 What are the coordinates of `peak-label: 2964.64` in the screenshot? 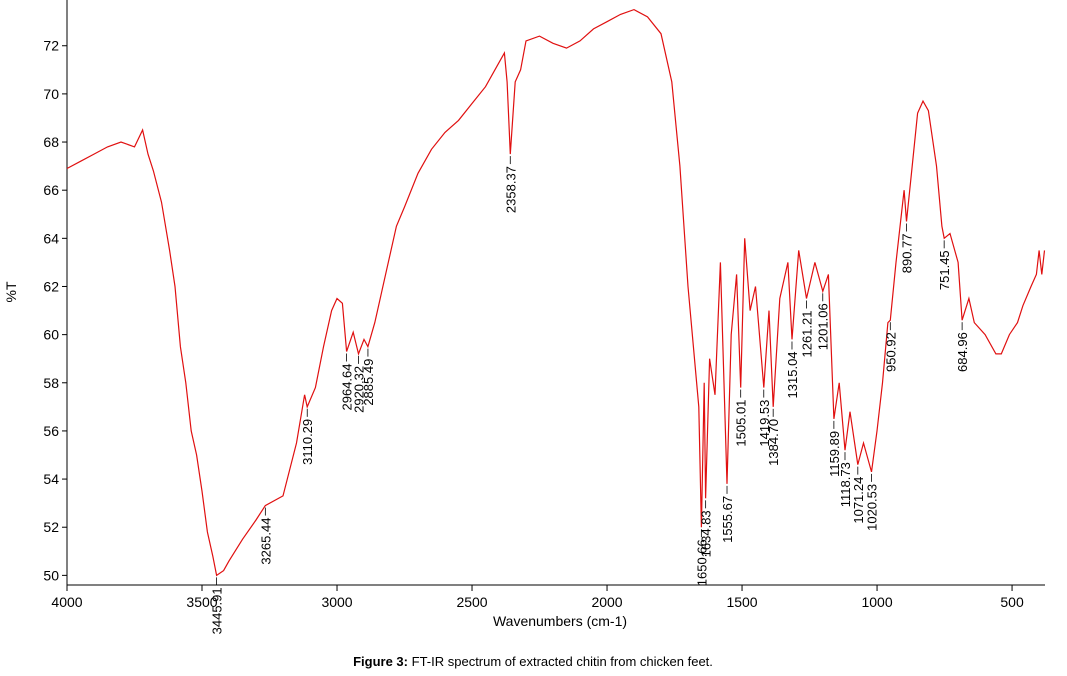 It's located at (347, 386).